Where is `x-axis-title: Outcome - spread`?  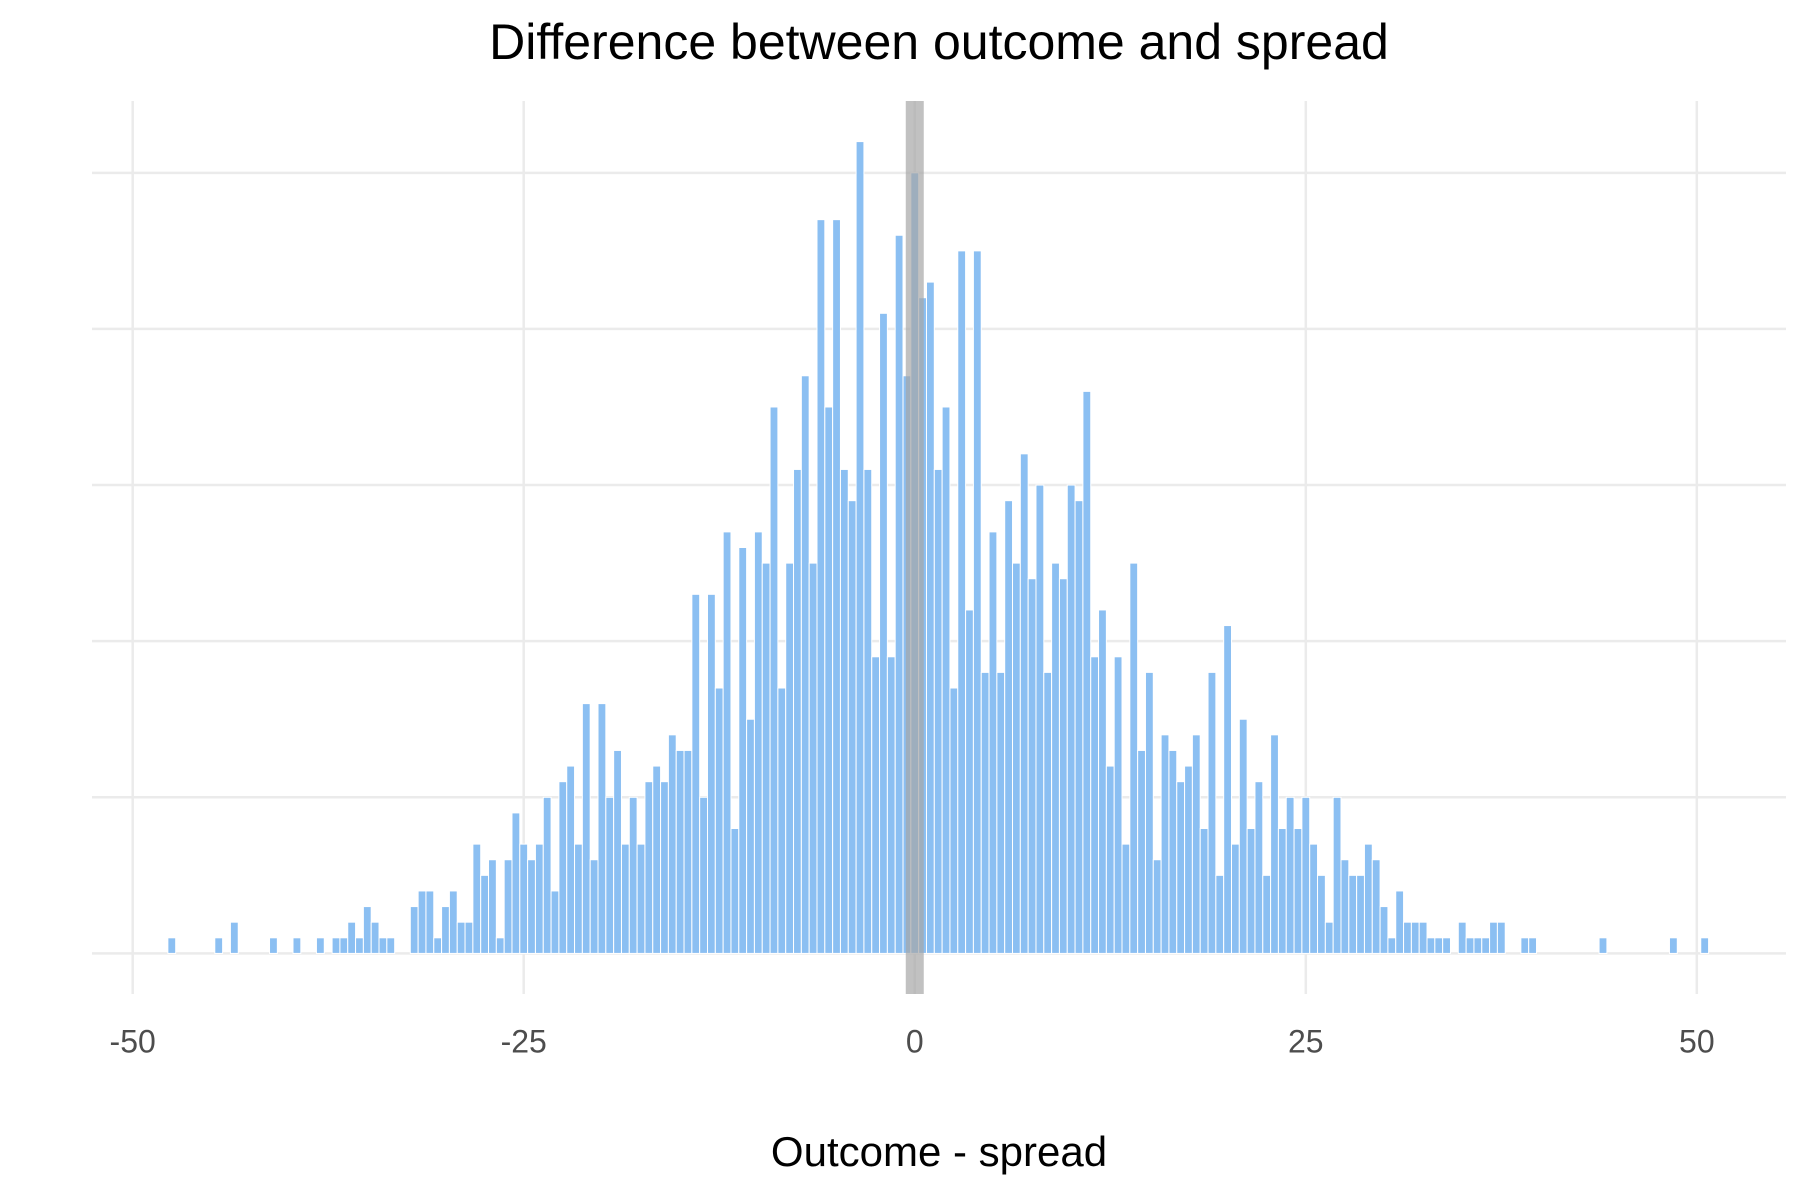 x-axis-title: Outcome - spread is located at coordinates (939, 1151).